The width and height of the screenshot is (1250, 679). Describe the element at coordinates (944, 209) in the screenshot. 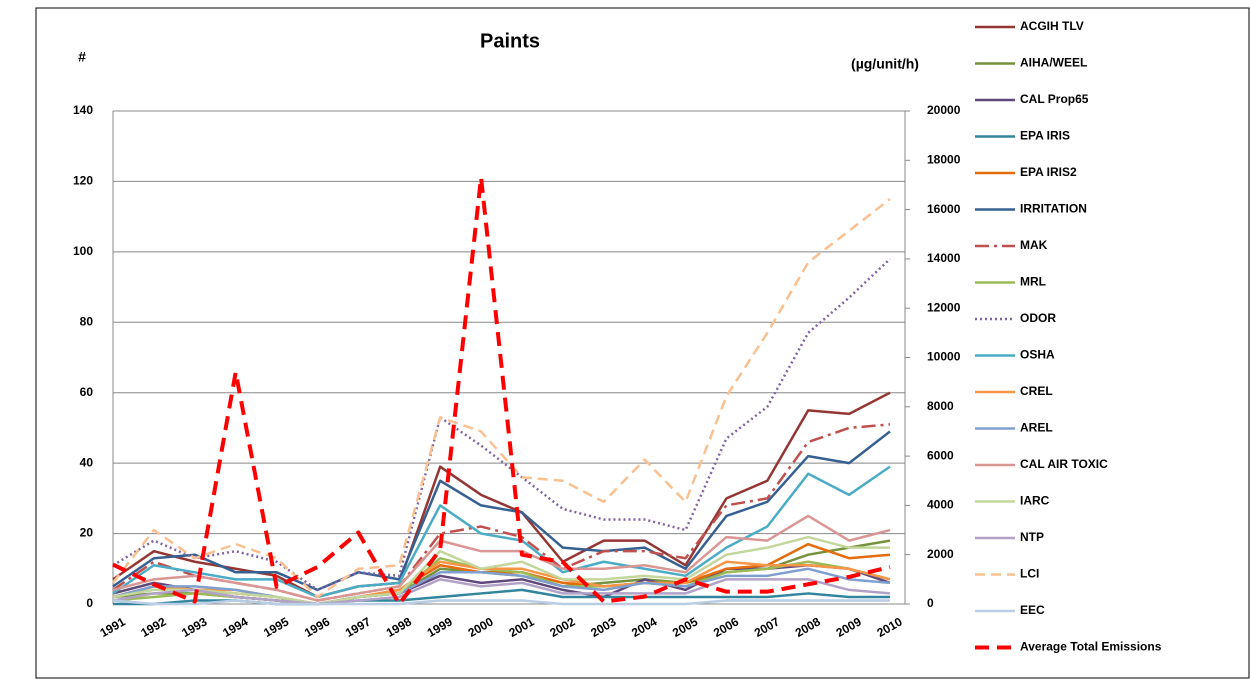

I see `y2-tick-label: 16000` at that location.